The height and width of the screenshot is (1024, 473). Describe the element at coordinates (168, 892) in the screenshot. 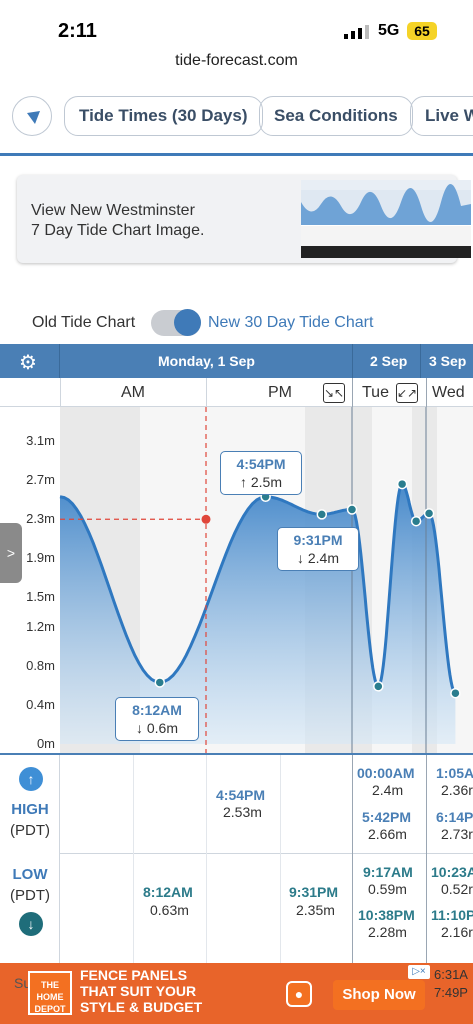

I see `mon-low-time-1: 8:12AM` at that location.